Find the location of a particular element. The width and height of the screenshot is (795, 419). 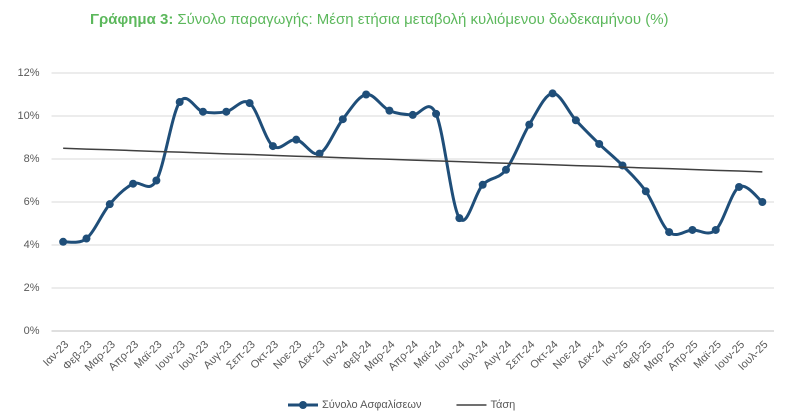

series-line is located at coordinates (413, 160).